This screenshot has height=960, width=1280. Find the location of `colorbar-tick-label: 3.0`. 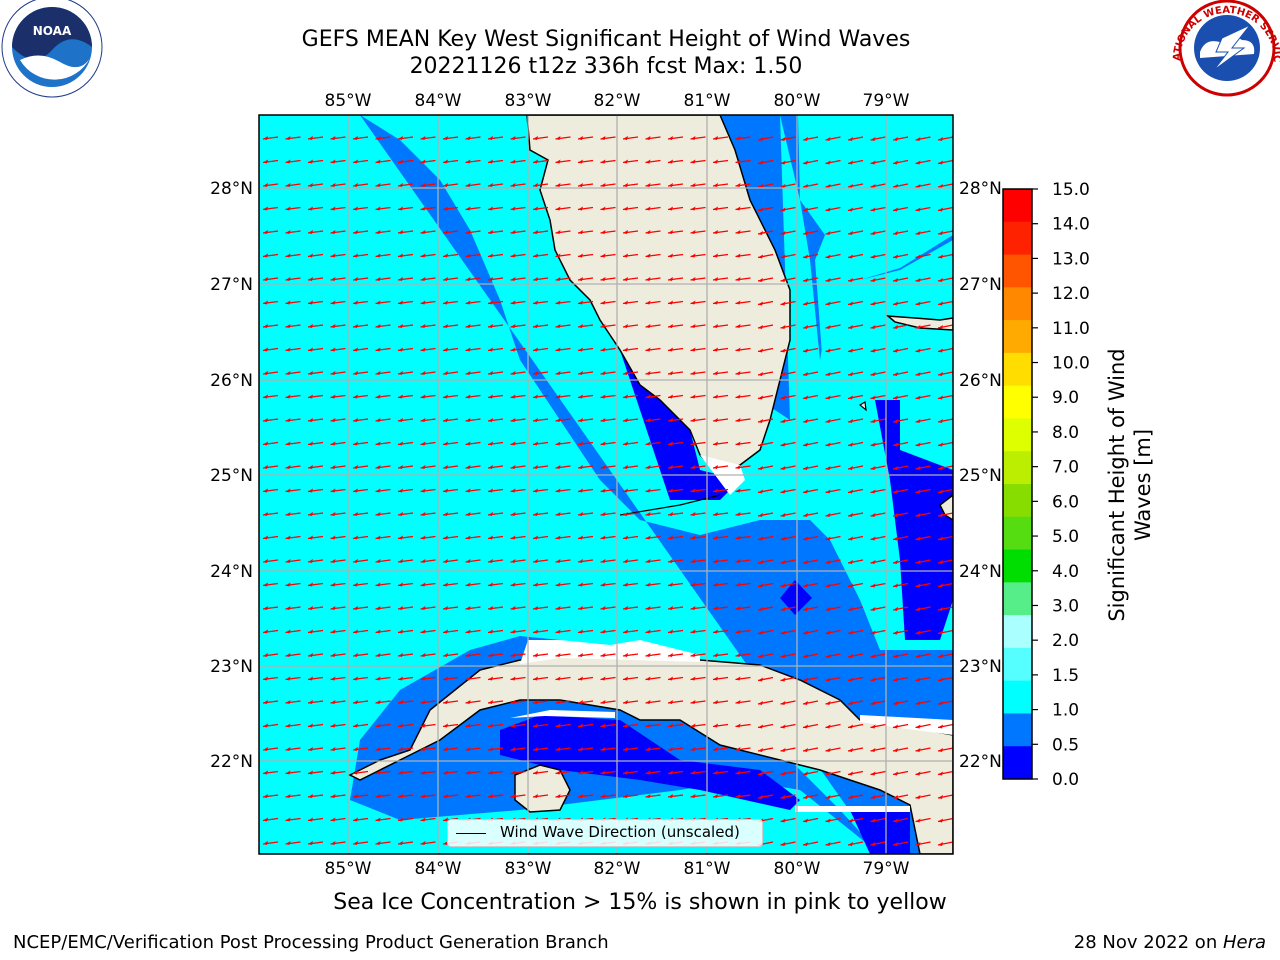

colorbar-tick-label: 3.0 is located at coordinates (1065, 606).